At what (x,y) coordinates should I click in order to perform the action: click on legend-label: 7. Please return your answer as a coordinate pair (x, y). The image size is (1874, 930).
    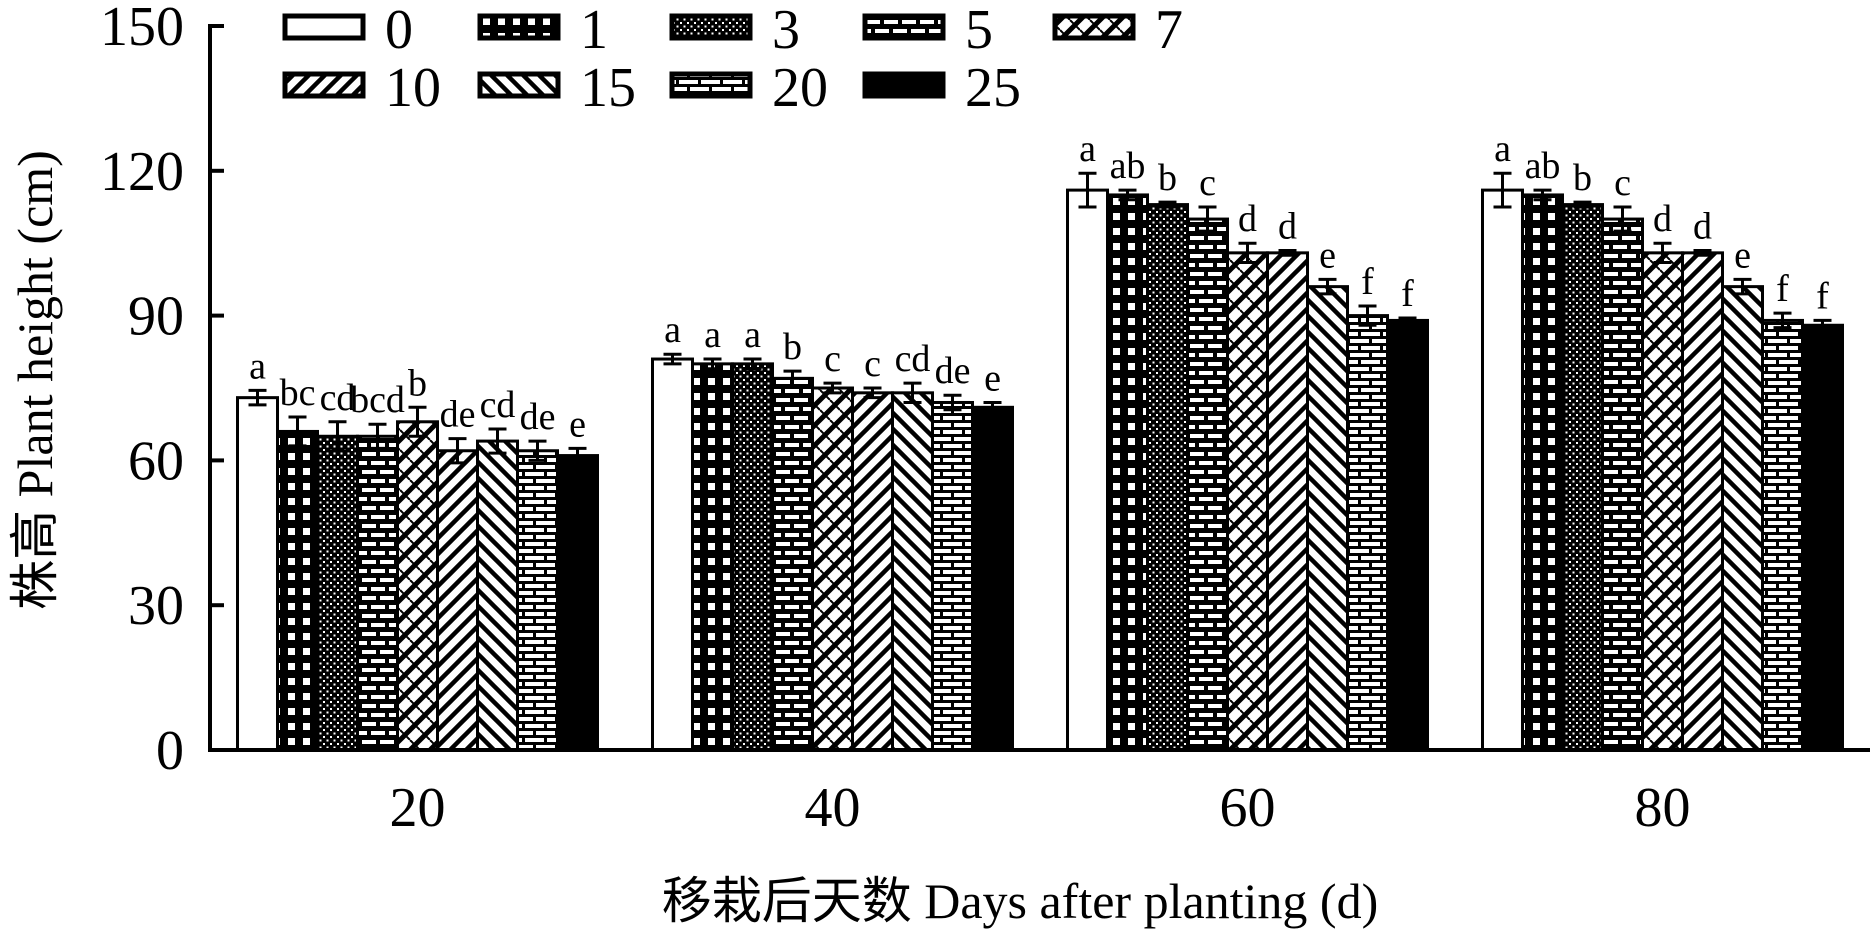
    Looking at the image, I should click on (1169, 30).